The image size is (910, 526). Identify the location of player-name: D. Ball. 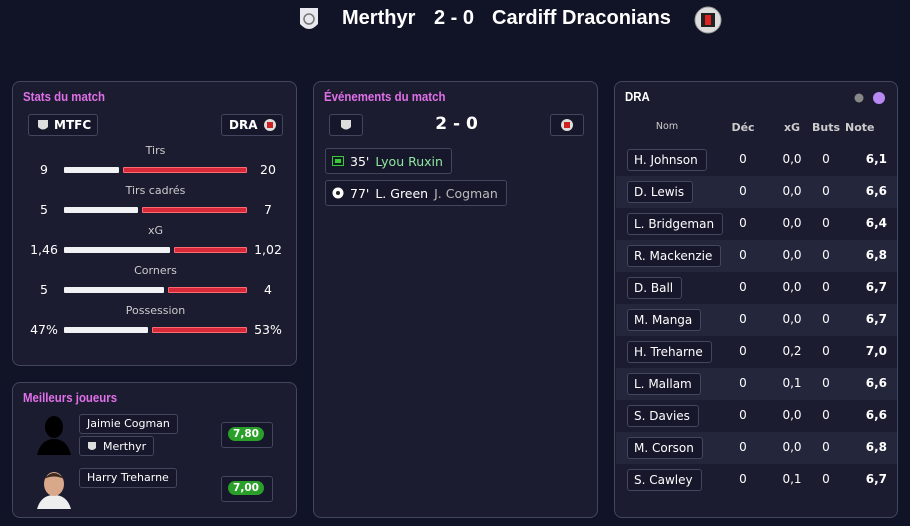
(655, 288).